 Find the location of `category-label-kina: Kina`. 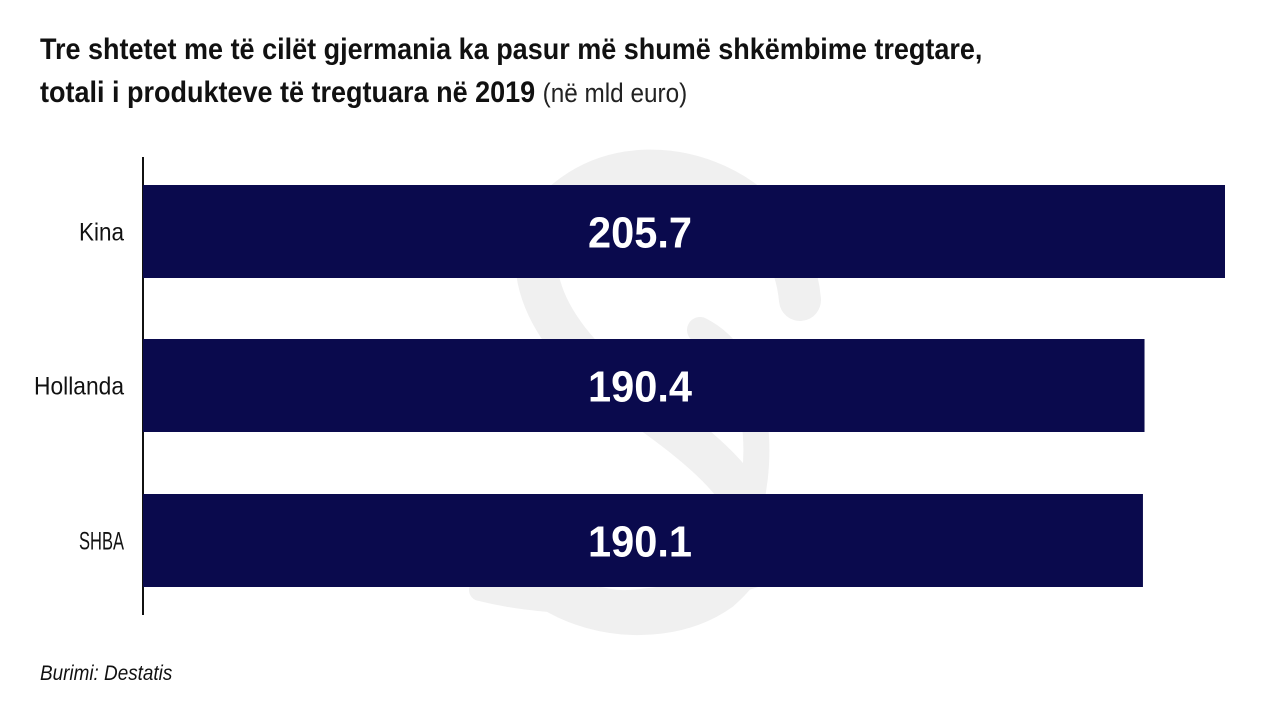

category-label-kina: Kina is located at coordinates (101, 233).